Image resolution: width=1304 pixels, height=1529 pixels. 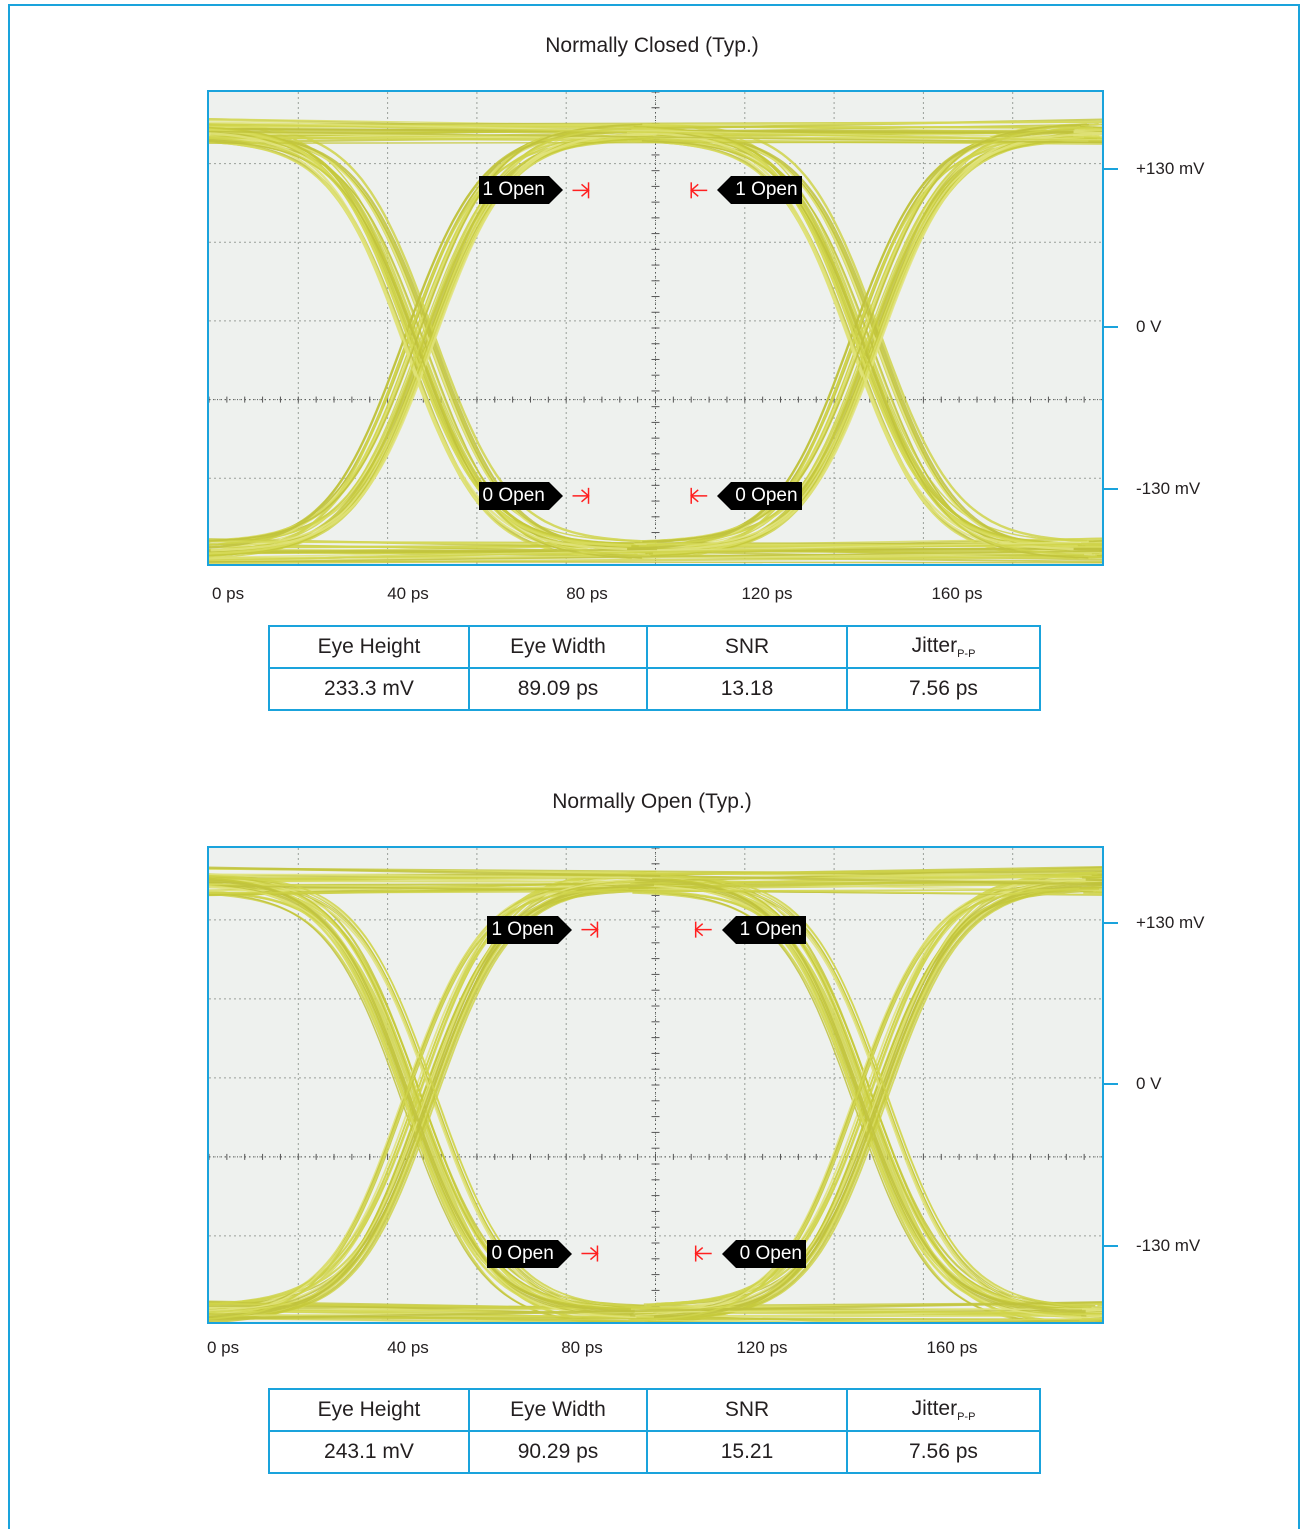 I want to click on table-header-row: Eye Height Eye Width SNR JitterP-P, so click(x=654, y=1410).